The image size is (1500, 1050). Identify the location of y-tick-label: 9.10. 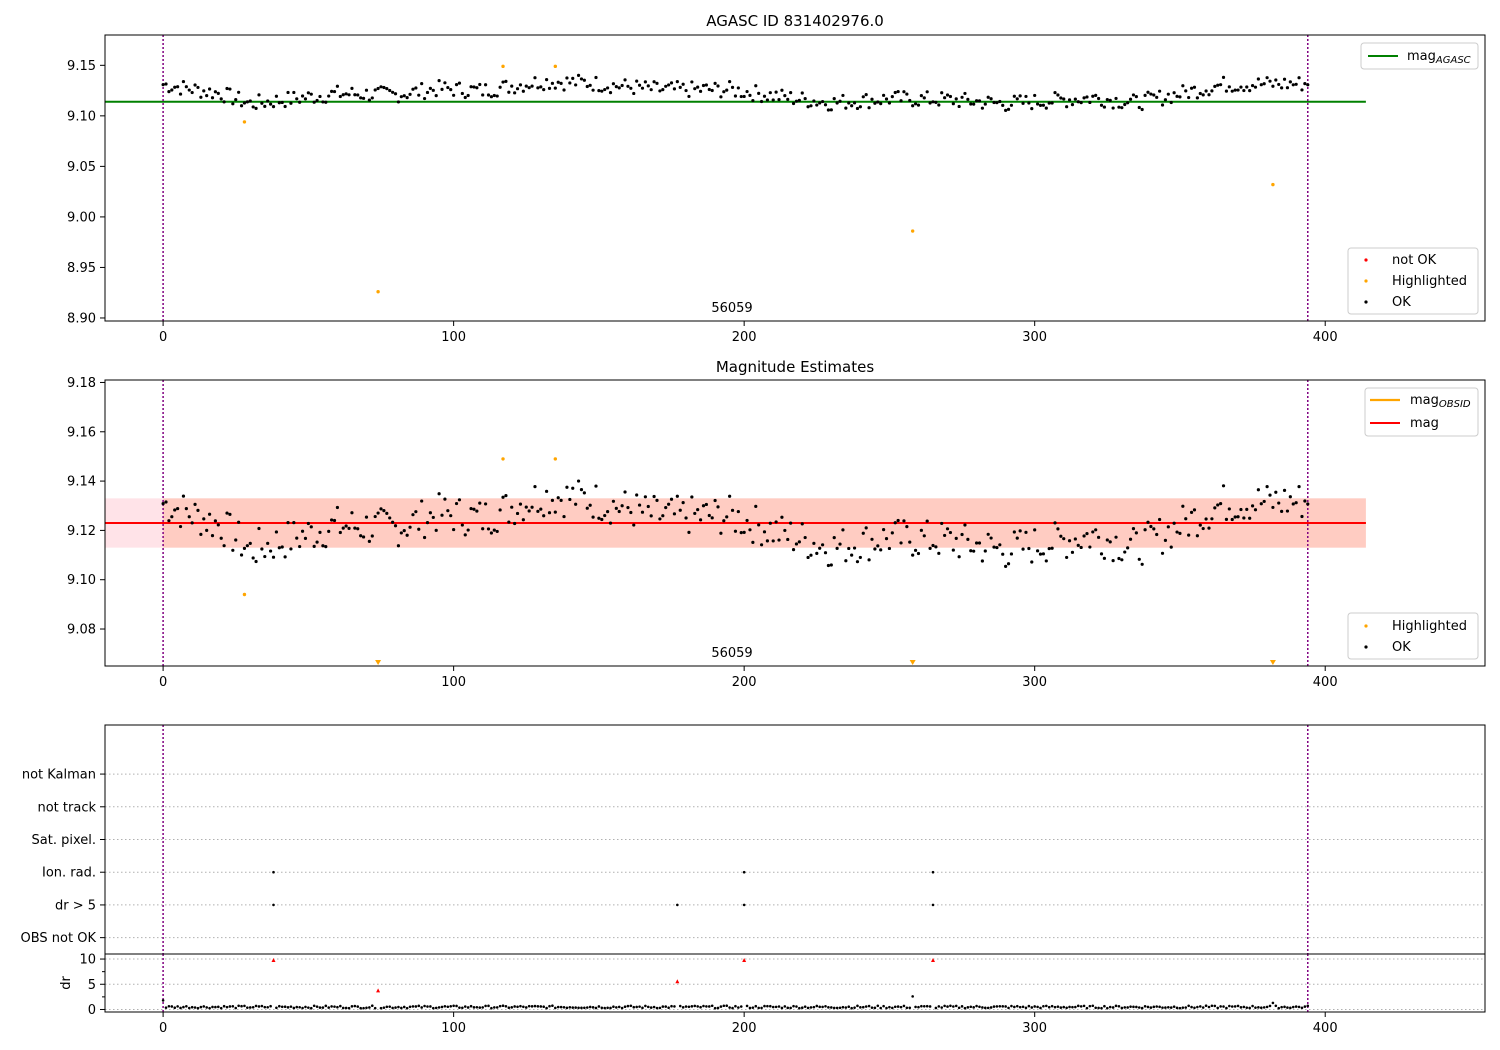
(81, 580).